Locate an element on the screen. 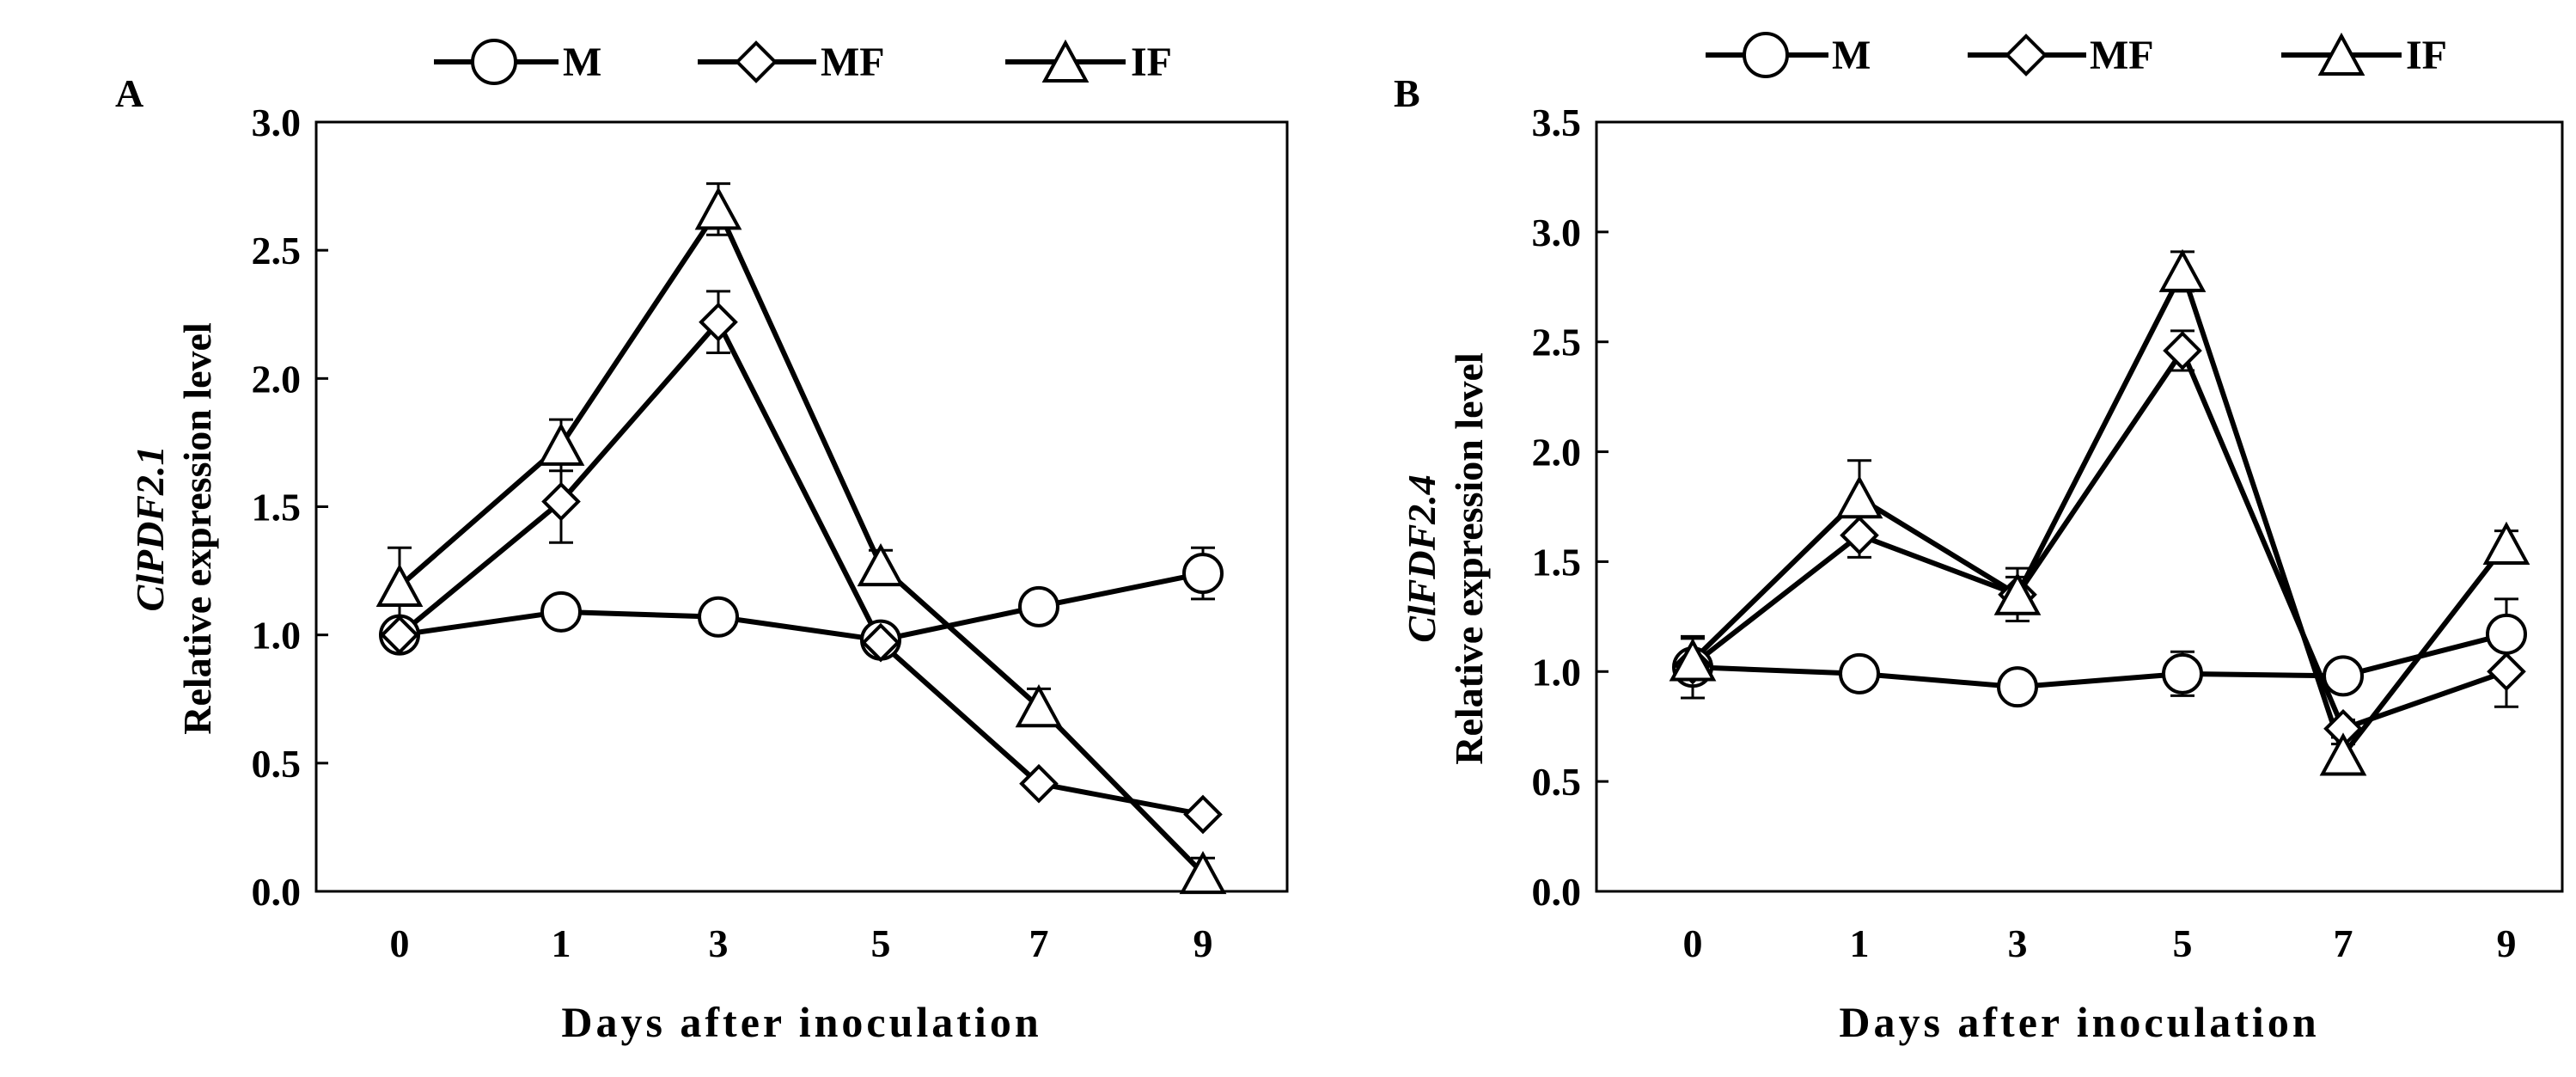 Image resolution: width=2576 pixels, height=1077 pixels. y-tick-label-a: 2.5 is located at coordinates (277, 251).